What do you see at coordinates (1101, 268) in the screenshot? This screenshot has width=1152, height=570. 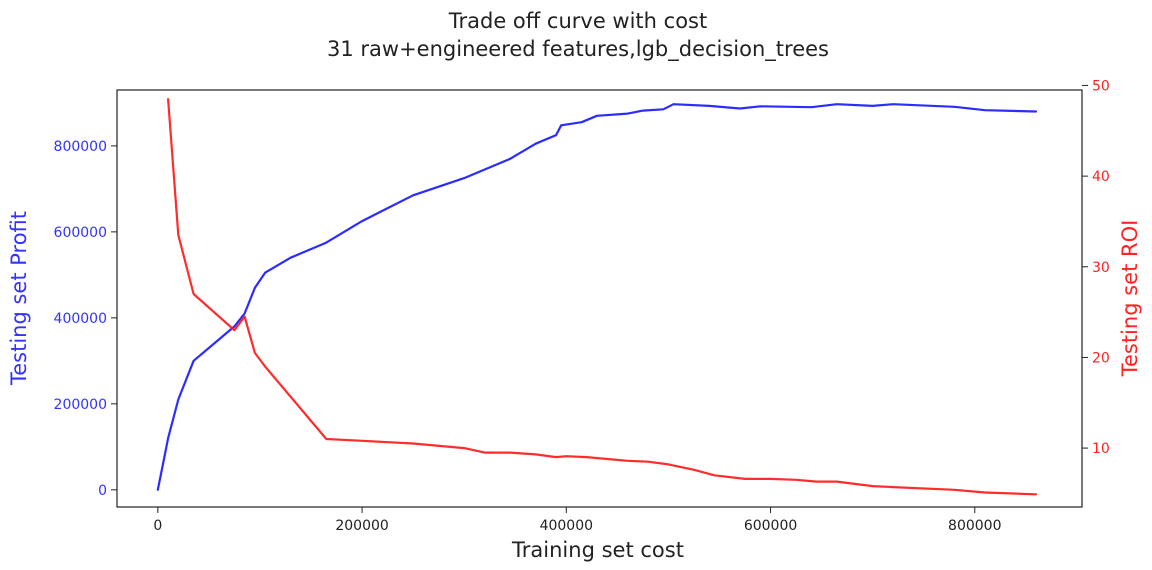 I see `right-y-tick-label: 30` at bounding box center [1101, 268].